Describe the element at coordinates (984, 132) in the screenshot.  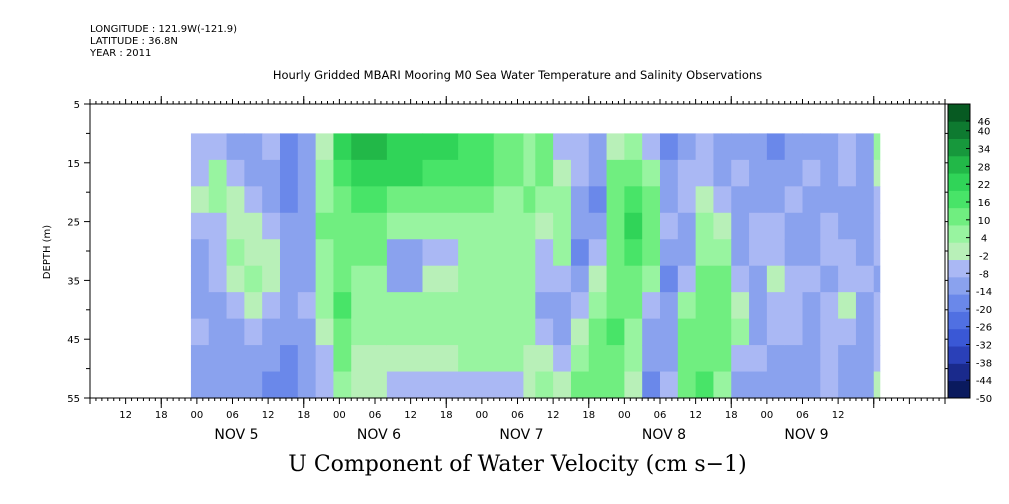
I see `colorbar-label: 40` at that location.